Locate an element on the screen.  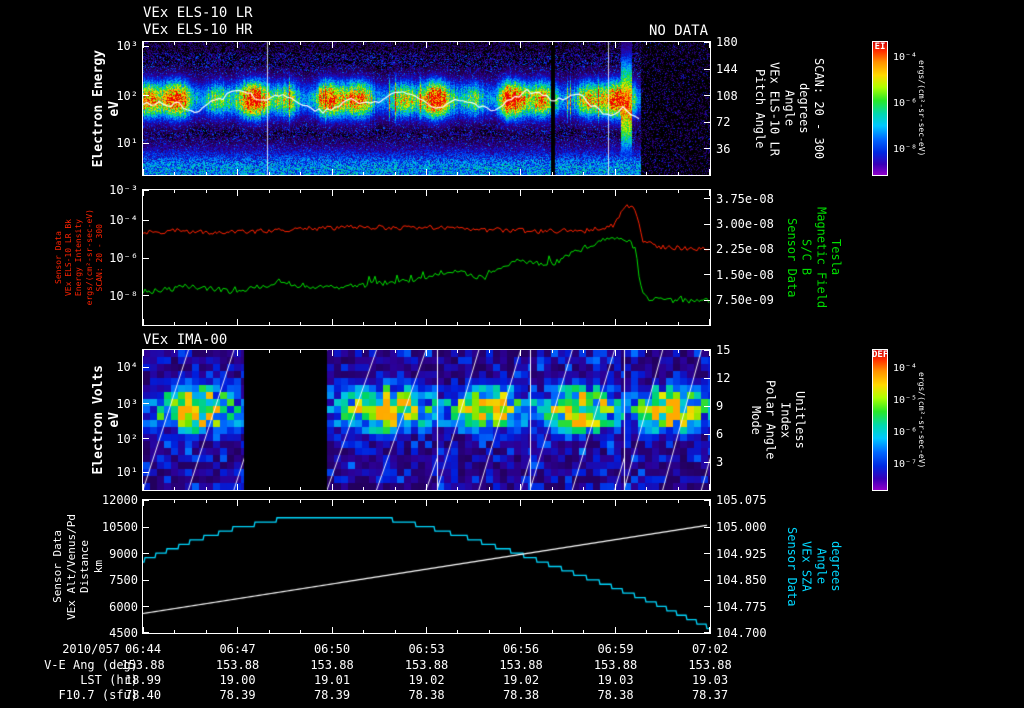
p1-right-axis-label-line: degrees is located at coordinates (804, 108).